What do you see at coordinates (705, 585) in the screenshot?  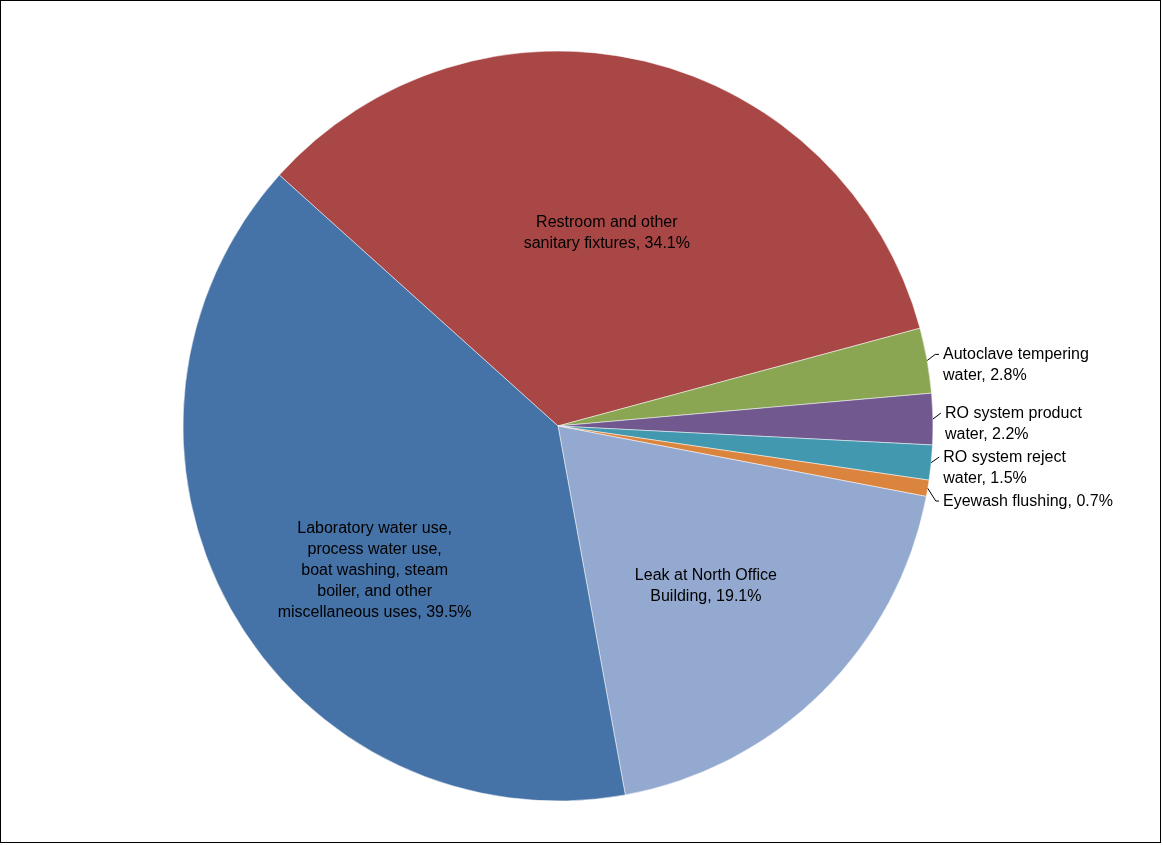 I see `slice-label: Leak at North Office Building, 19.1%` at bounding box center [705, 585].